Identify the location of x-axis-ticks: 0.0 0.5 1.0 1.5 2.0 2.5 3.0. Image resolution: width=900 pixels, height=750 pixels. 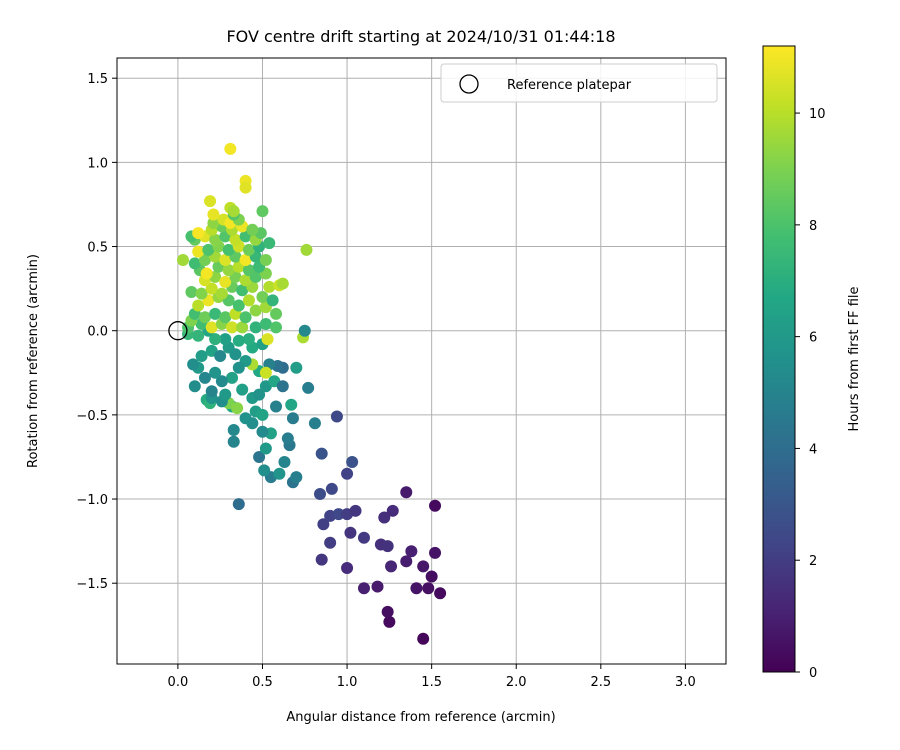
(432, 677).